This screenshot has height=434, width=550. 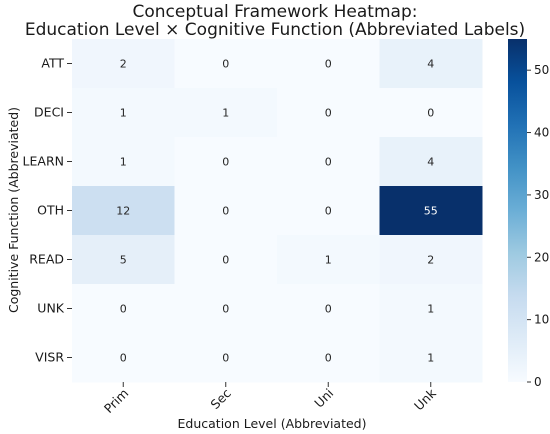 What do you see at coordinates (541, 195) in the screenshot?
I see `colorbar-tick-label: 30` at bounding box center [541, 195].